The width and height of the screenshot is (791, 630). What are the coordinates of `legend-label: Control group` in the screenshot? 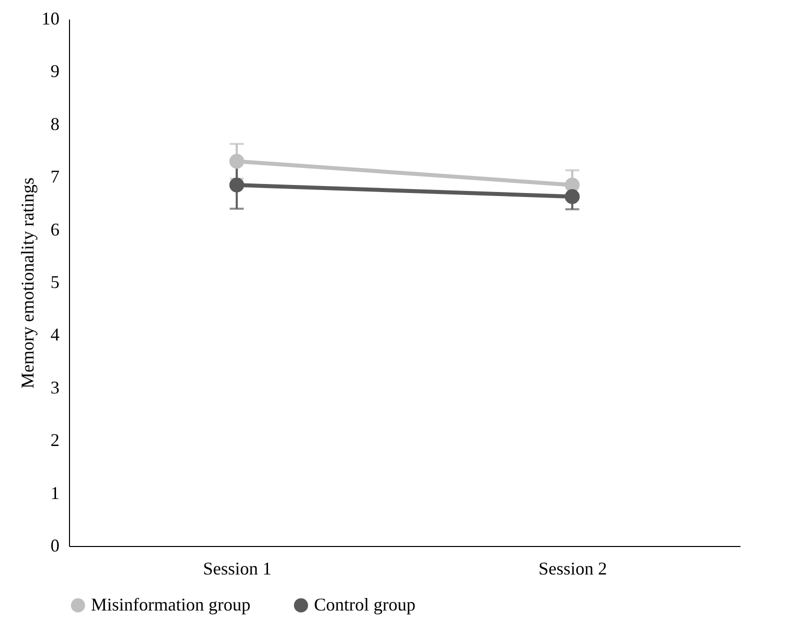 It's located at (365, 604).